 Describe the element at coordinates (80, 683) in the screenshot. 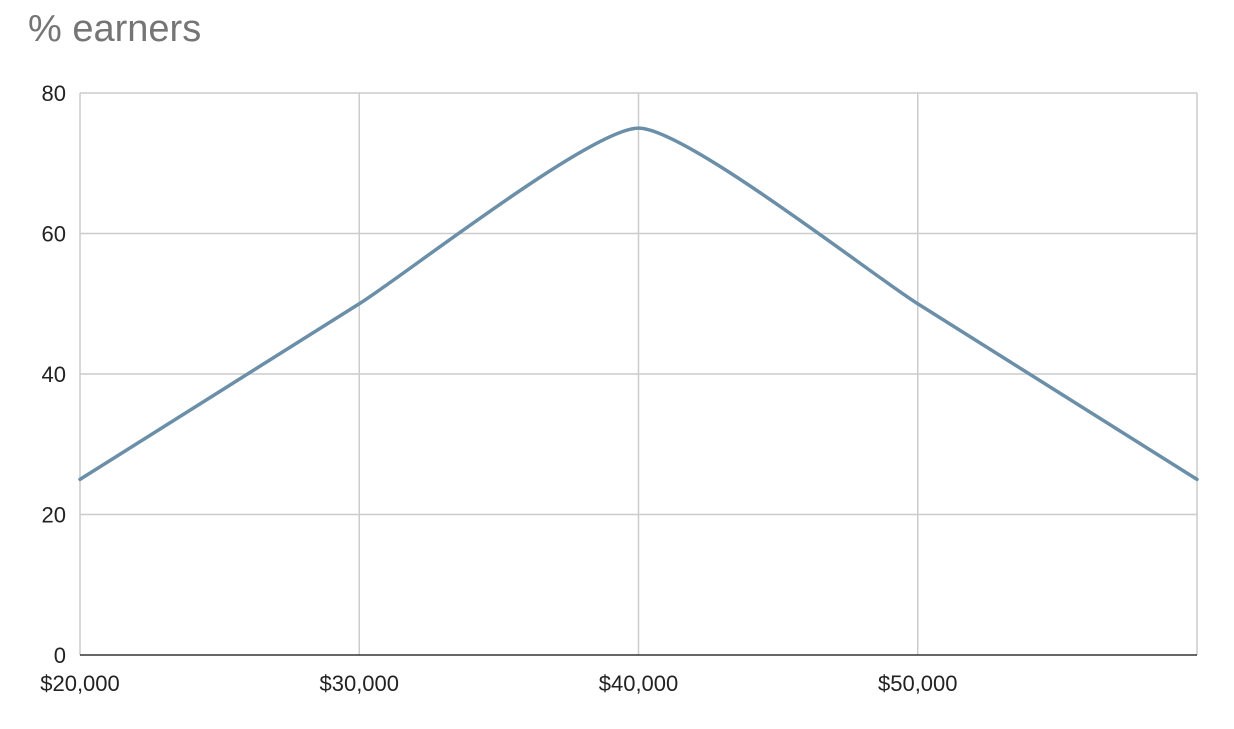

I see `x-tick-label: $20,000` at that location.